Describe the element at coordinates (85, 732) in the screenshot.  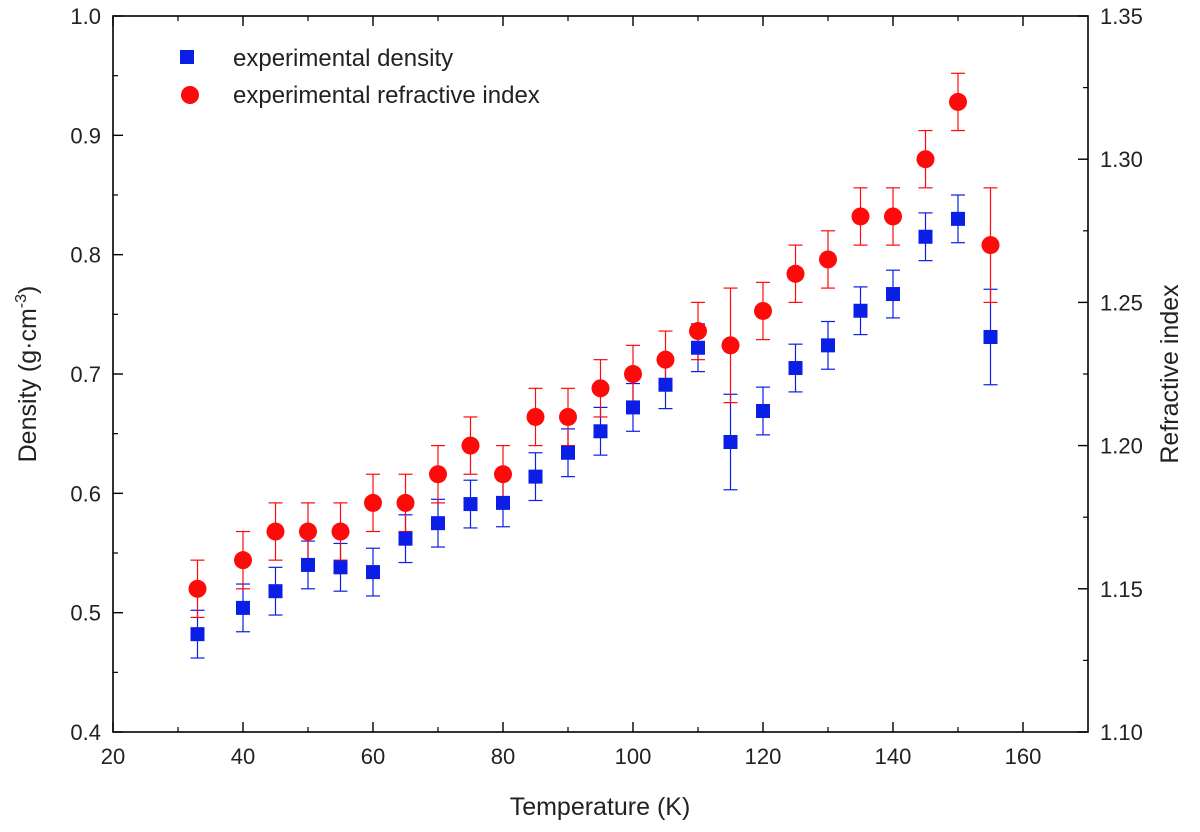
I see `y-left-tick-label: 0.4` at that location.